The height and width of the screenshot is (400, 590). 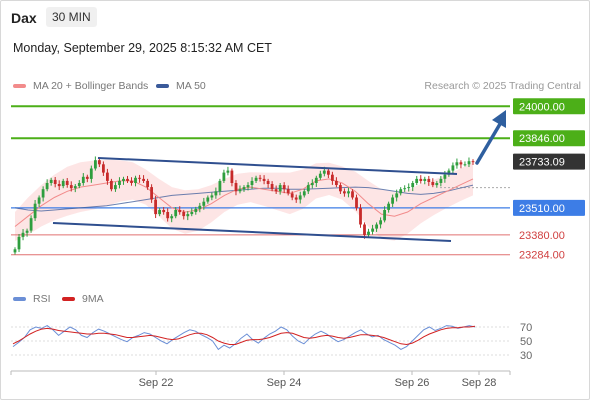 I want to click on level-tag-24000.00, so click(x=549, y=106).